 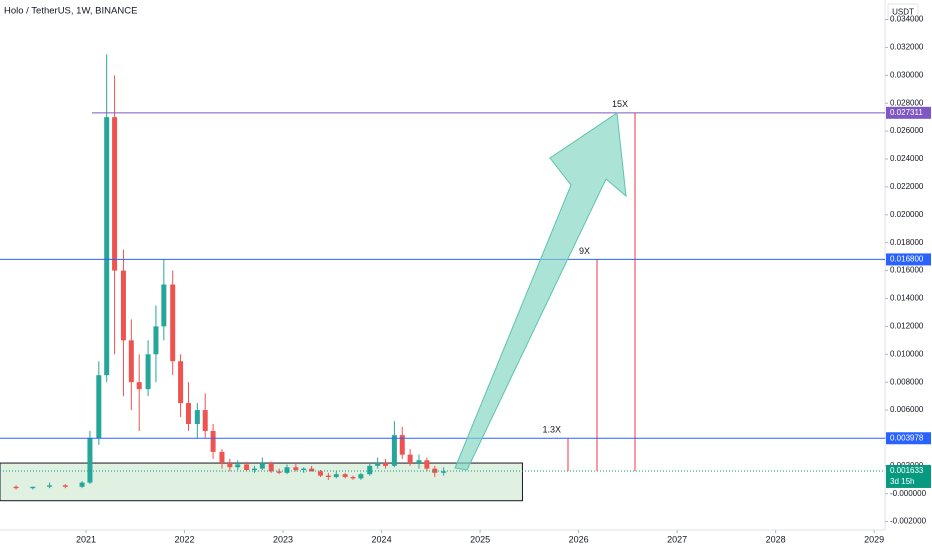 I want to click on last-price-bg, so click(x=908, y=476).